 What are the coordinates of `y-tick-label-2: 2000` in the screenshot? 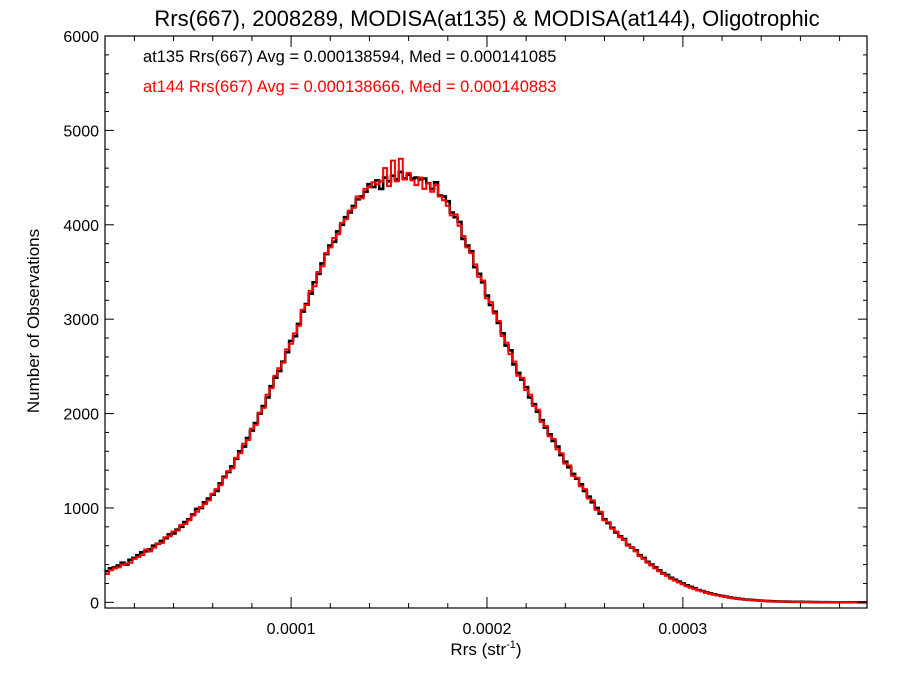 It's located at (81, 415).